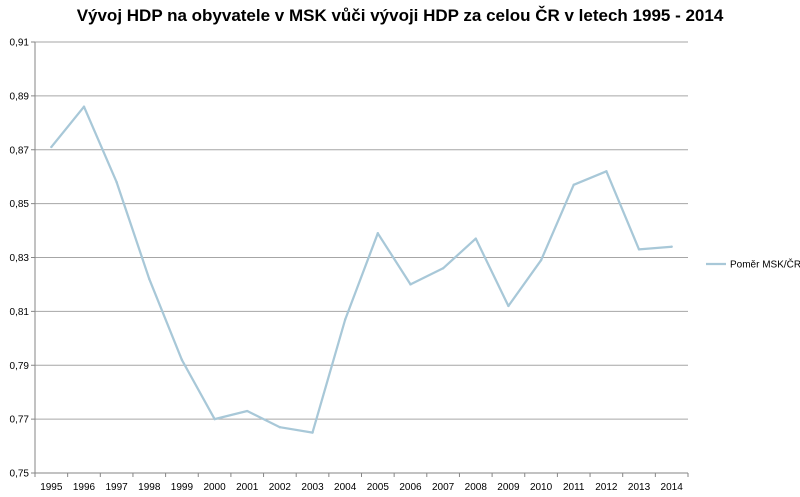 The height and width of the screenshot is (497, 800). I want to click on y-tick-label-2: 0,79, so click(20, 366).